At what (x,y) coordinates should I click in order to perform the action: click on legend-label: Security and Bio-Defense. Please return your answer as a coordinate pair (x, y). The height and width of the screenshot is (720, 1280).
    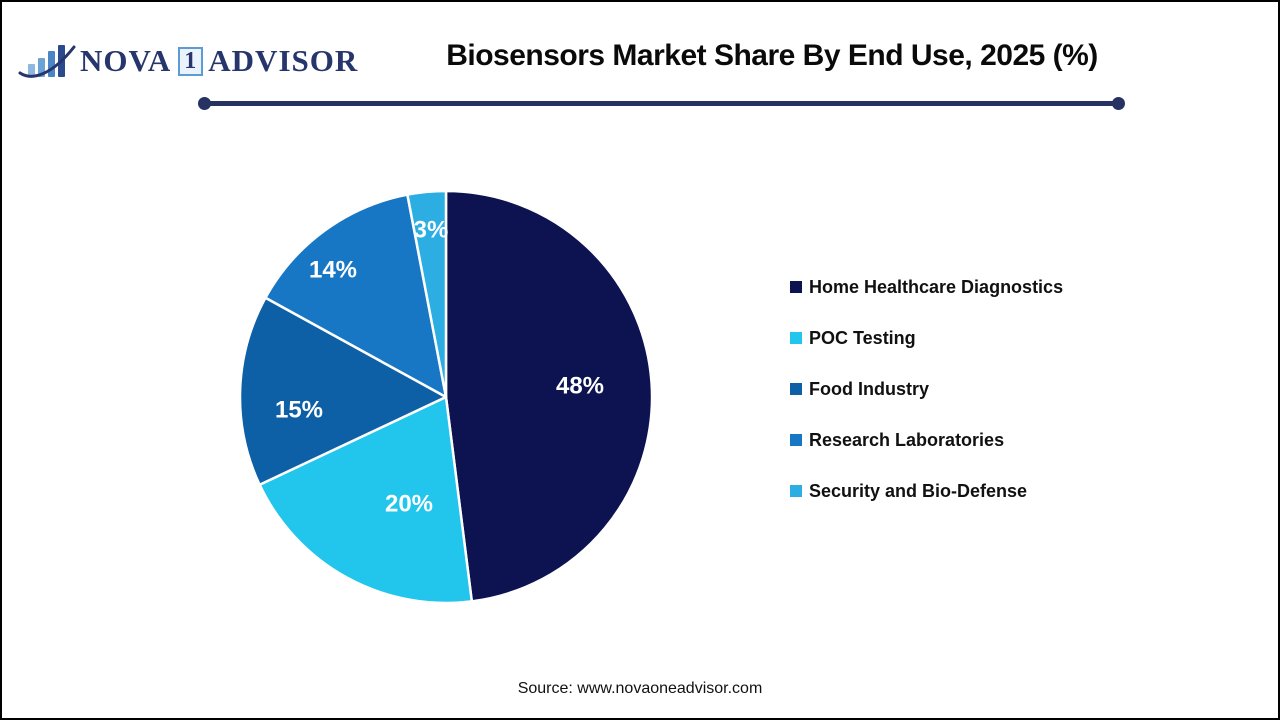
    Looking at the image, I should click on (918, 490).